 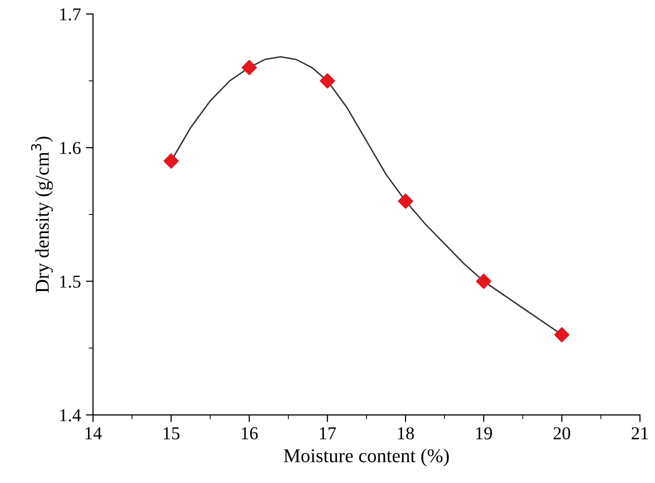 I want to click on x-tick-label: 17, so click(x=328, y=433).